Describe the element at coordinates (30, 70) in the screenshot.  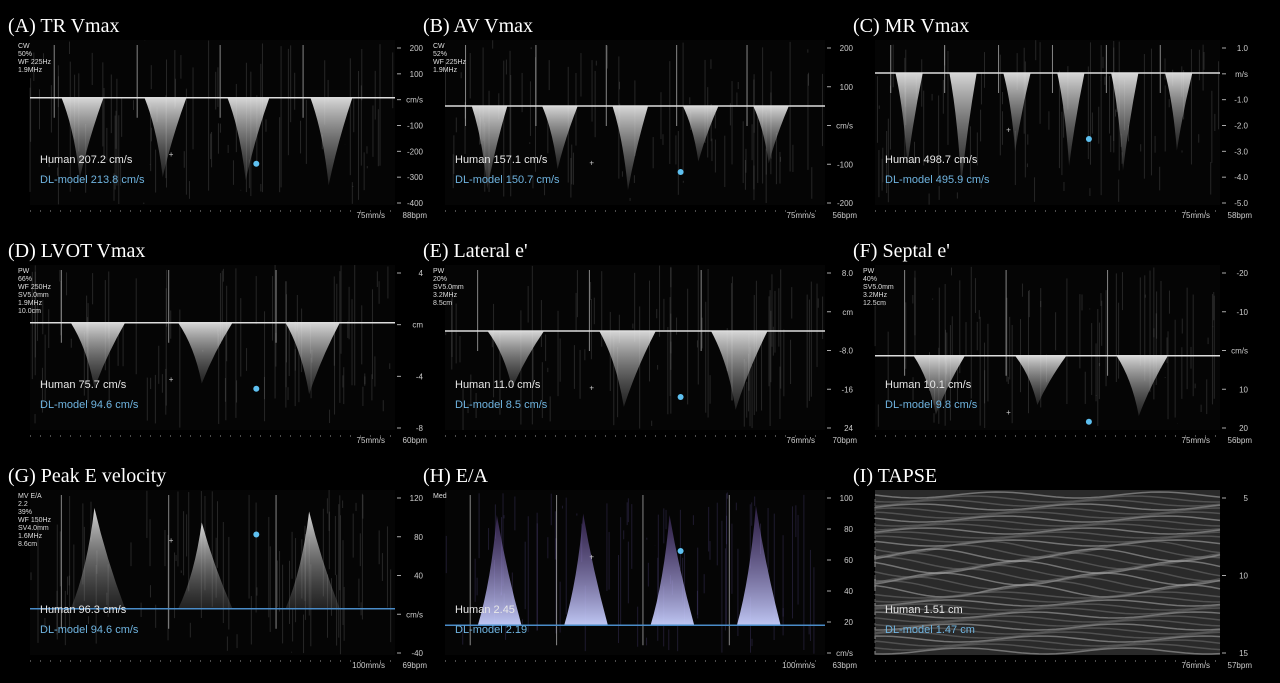
I see `device-info: 1.9MHz` at that location.